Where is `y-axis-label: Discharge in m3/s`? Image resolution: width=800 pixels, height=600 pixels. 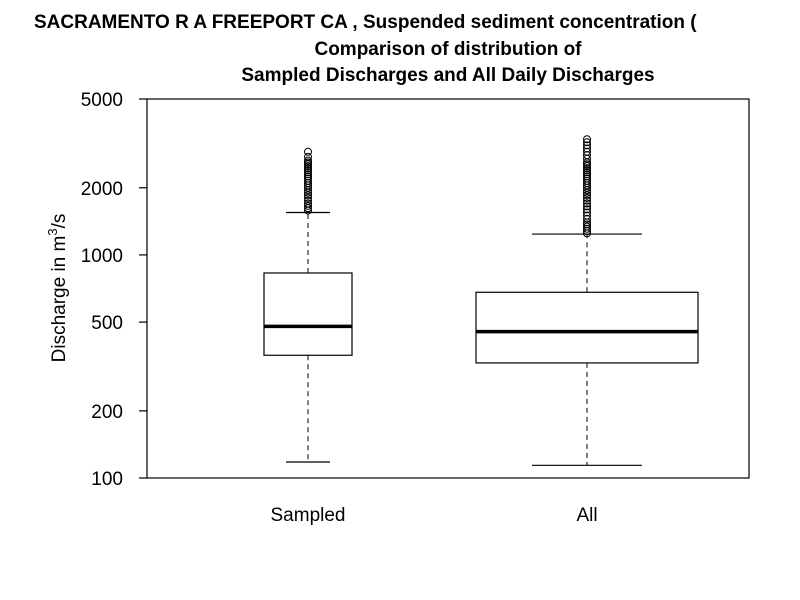
y-axis-label: Discharge in m3/s is located at coordinates (57, 288).